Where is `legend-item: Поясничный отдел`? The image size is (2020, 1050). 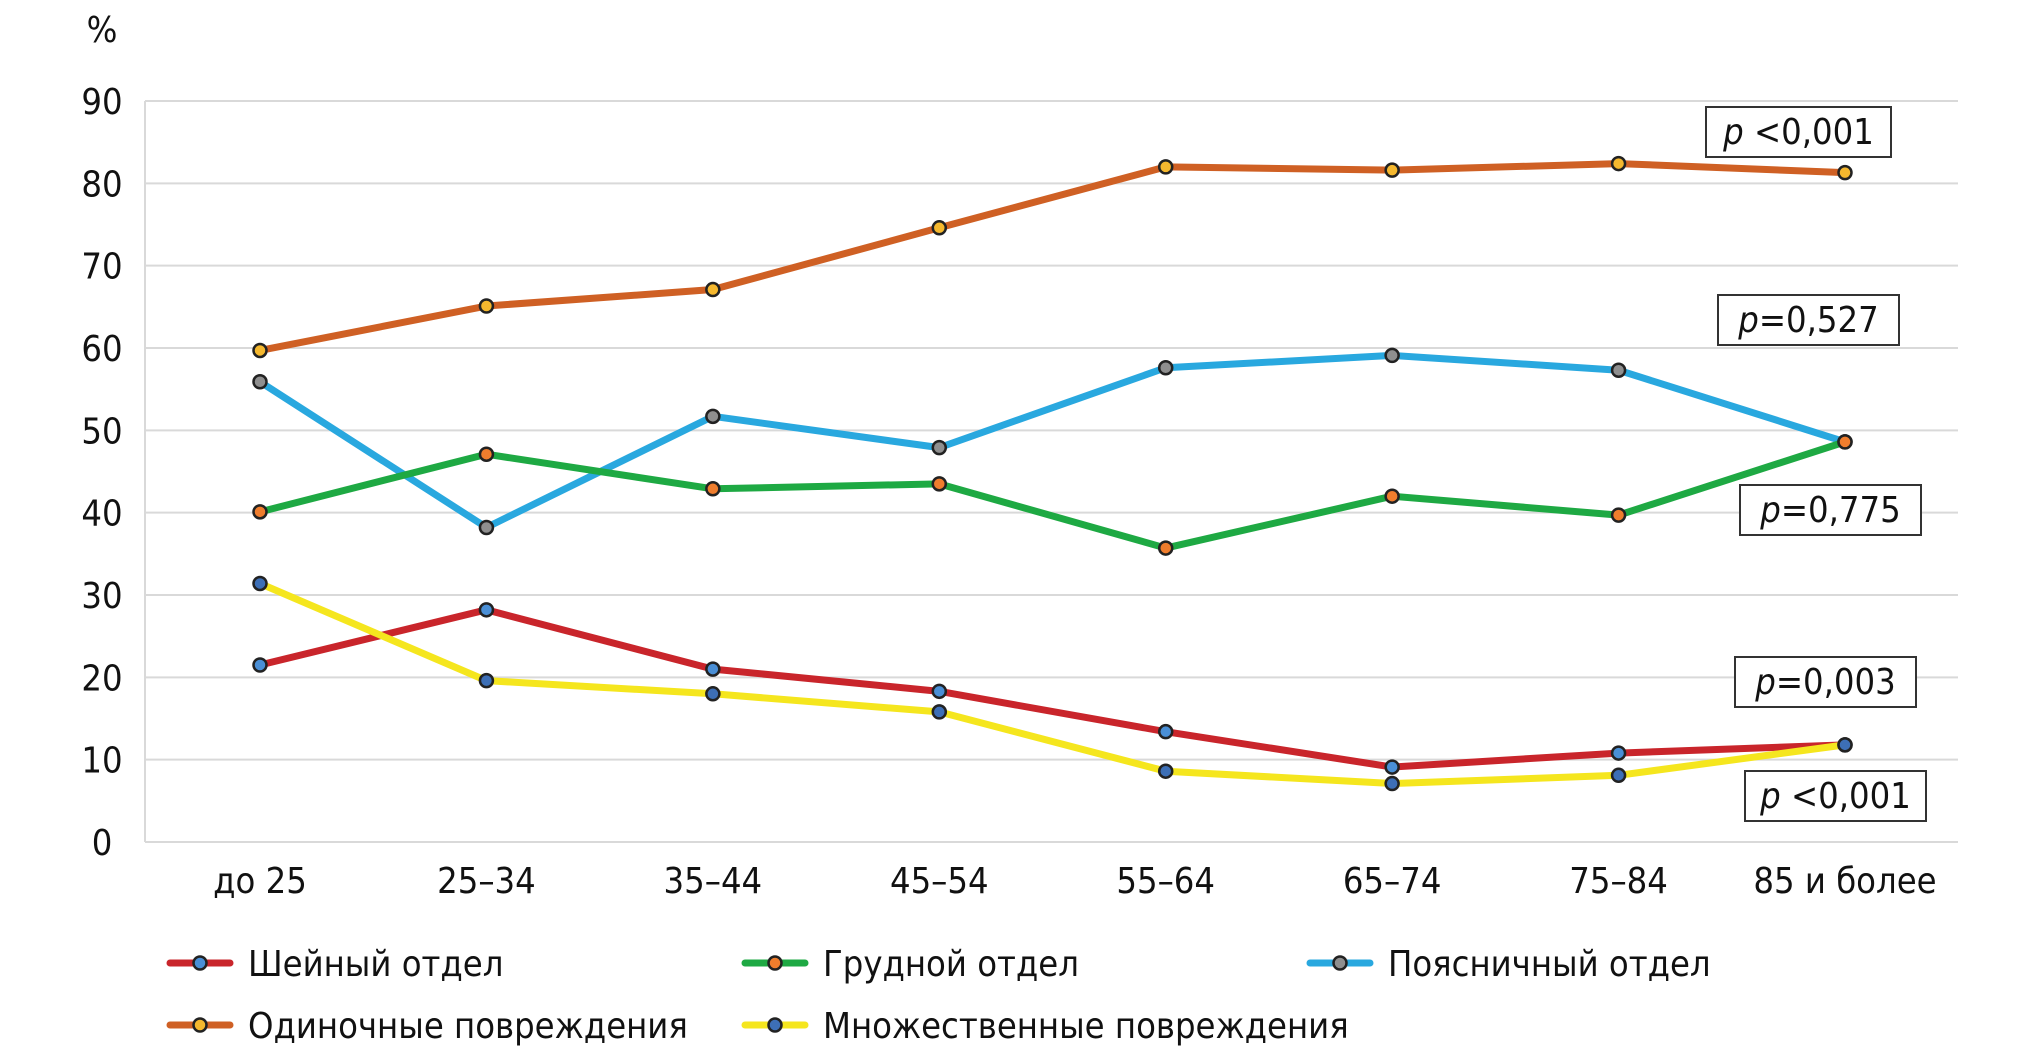
legend-item: Поясничный отдел is located at coordinates (1508, 964).